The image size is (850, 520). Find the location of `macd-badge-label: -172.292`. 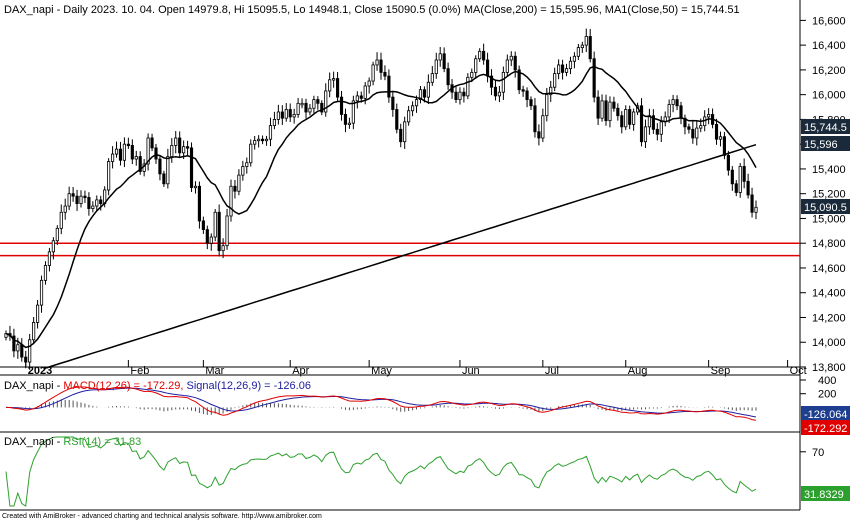

macd-badge-label: -172.292 is located at coordinates (825, 429).